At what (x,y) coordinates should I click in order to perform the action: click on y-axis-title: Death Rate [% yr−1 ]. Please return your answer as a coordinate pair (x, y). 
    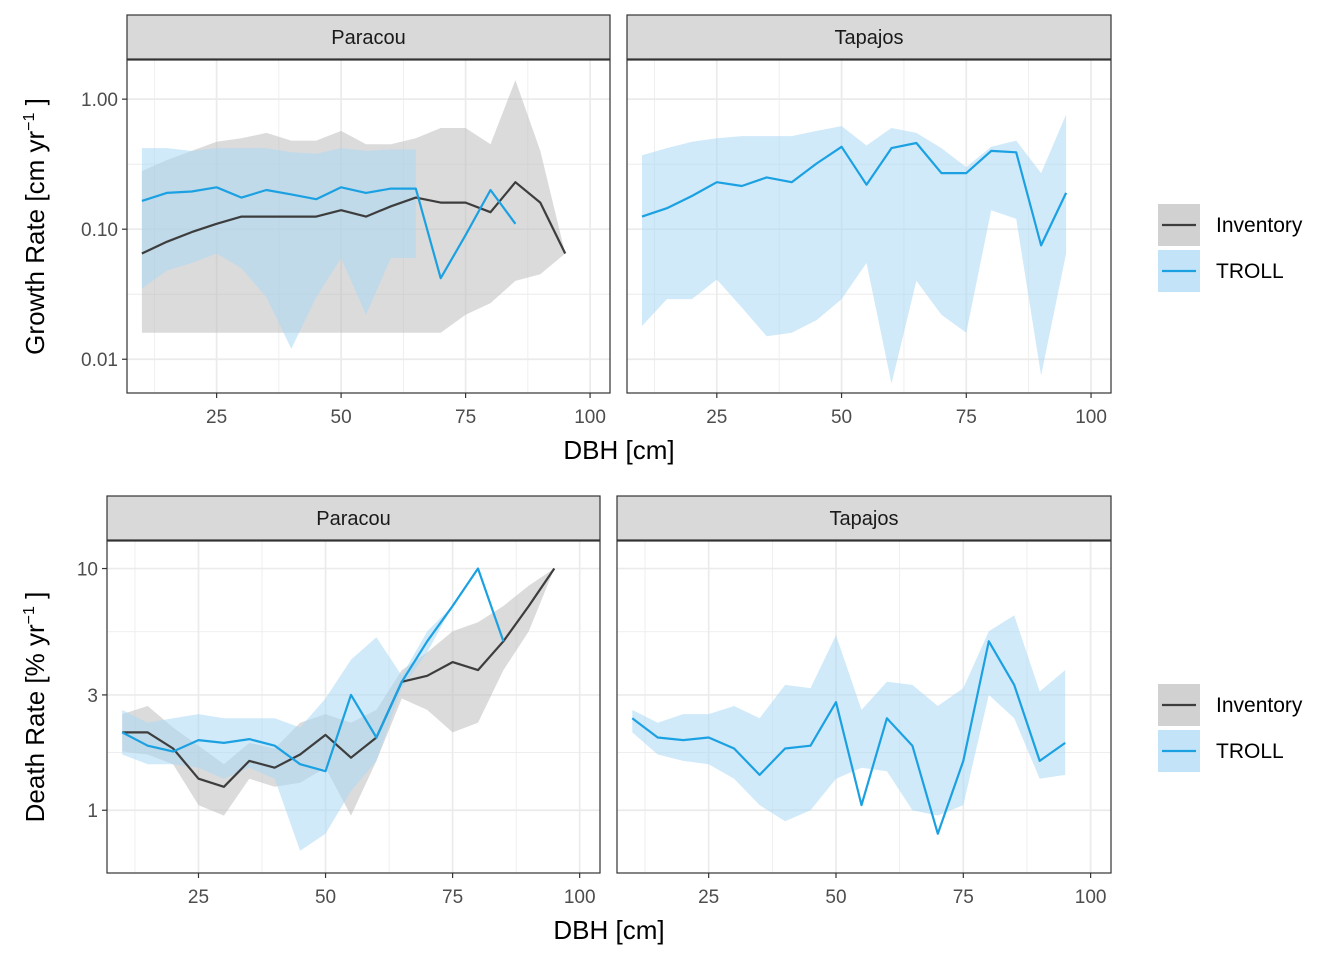
    Looking at the image, I should click on (35, 707).